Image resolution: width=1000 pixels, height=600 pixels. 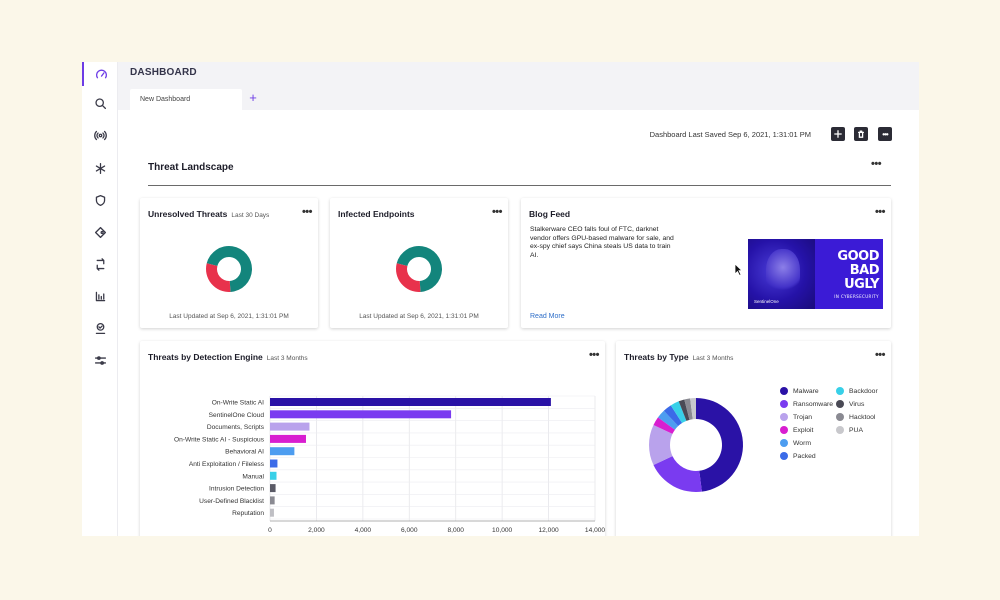 I want to click on add-tab-button: +, so click(x=253, y=97).